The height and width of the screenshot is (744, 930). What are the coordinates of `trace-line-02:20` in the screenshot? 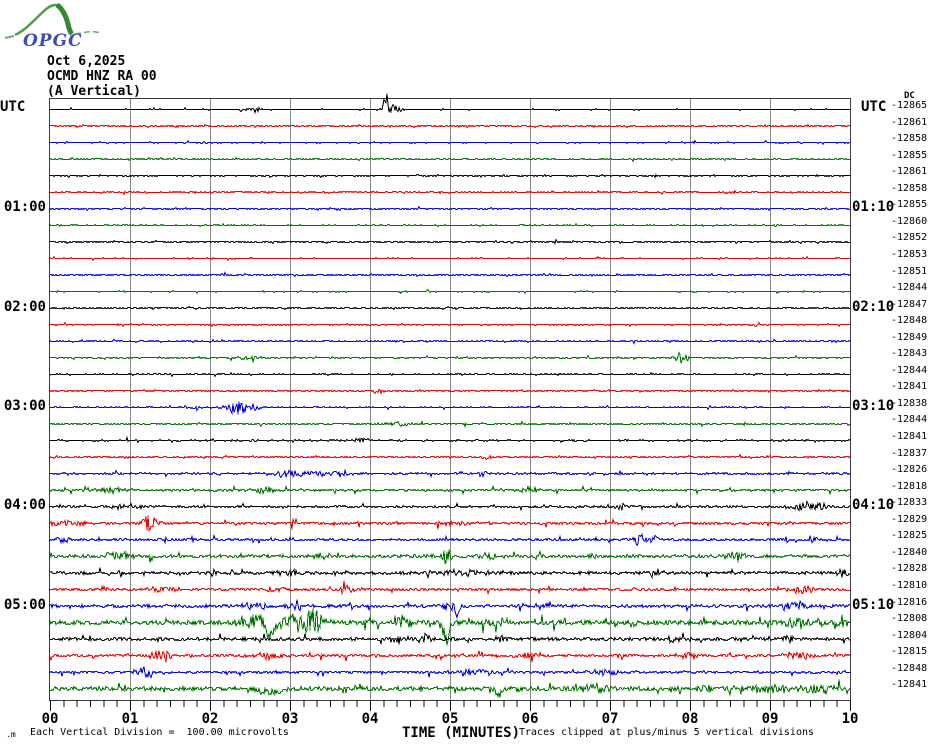 It's located at (450, 341).